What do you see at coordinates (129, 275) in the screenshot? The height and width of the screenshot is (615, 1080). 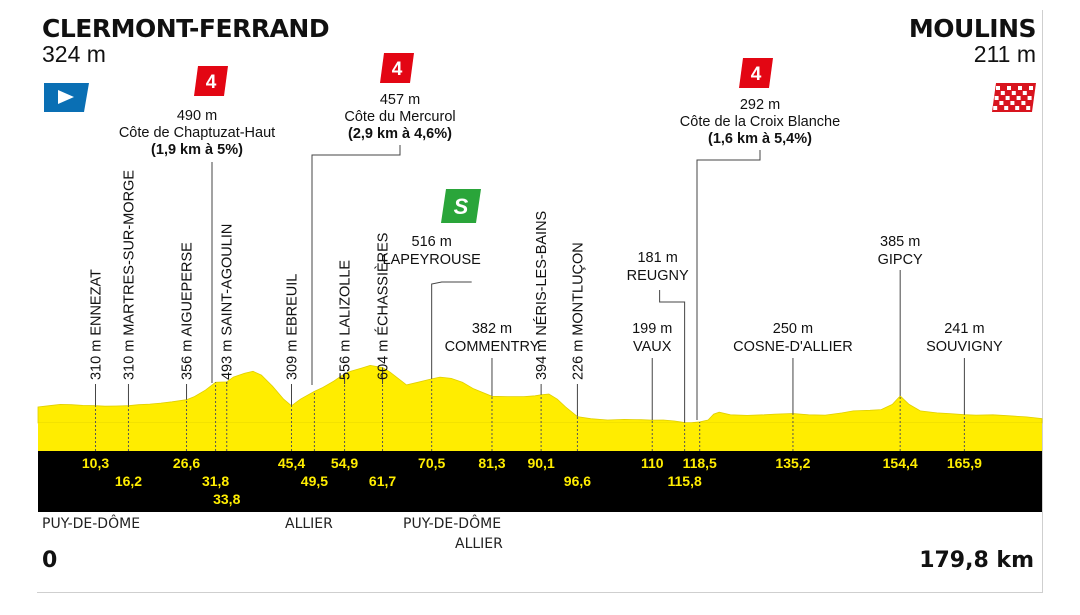 I see `vertical-place-label: 310 m MARTRES-SUR-MORGE` at bounding box center [129, 275].